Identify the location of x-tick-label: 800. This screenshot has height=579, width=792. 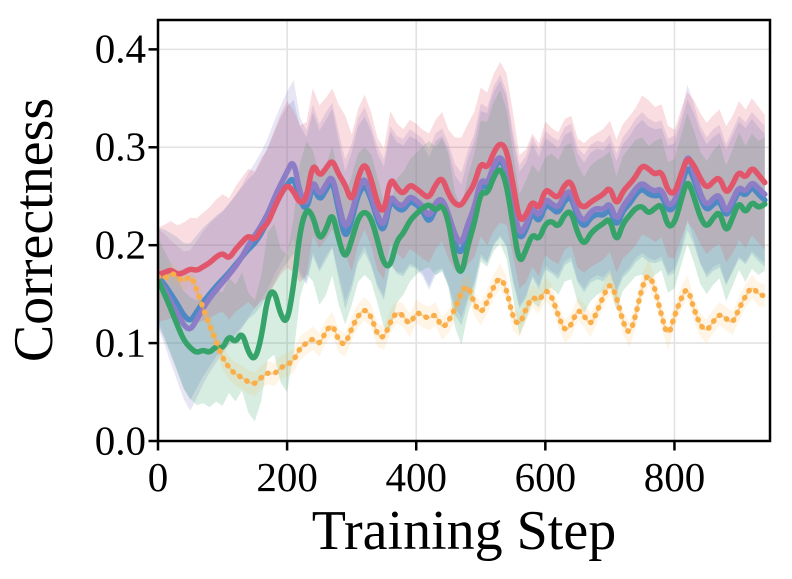
(674, 477).